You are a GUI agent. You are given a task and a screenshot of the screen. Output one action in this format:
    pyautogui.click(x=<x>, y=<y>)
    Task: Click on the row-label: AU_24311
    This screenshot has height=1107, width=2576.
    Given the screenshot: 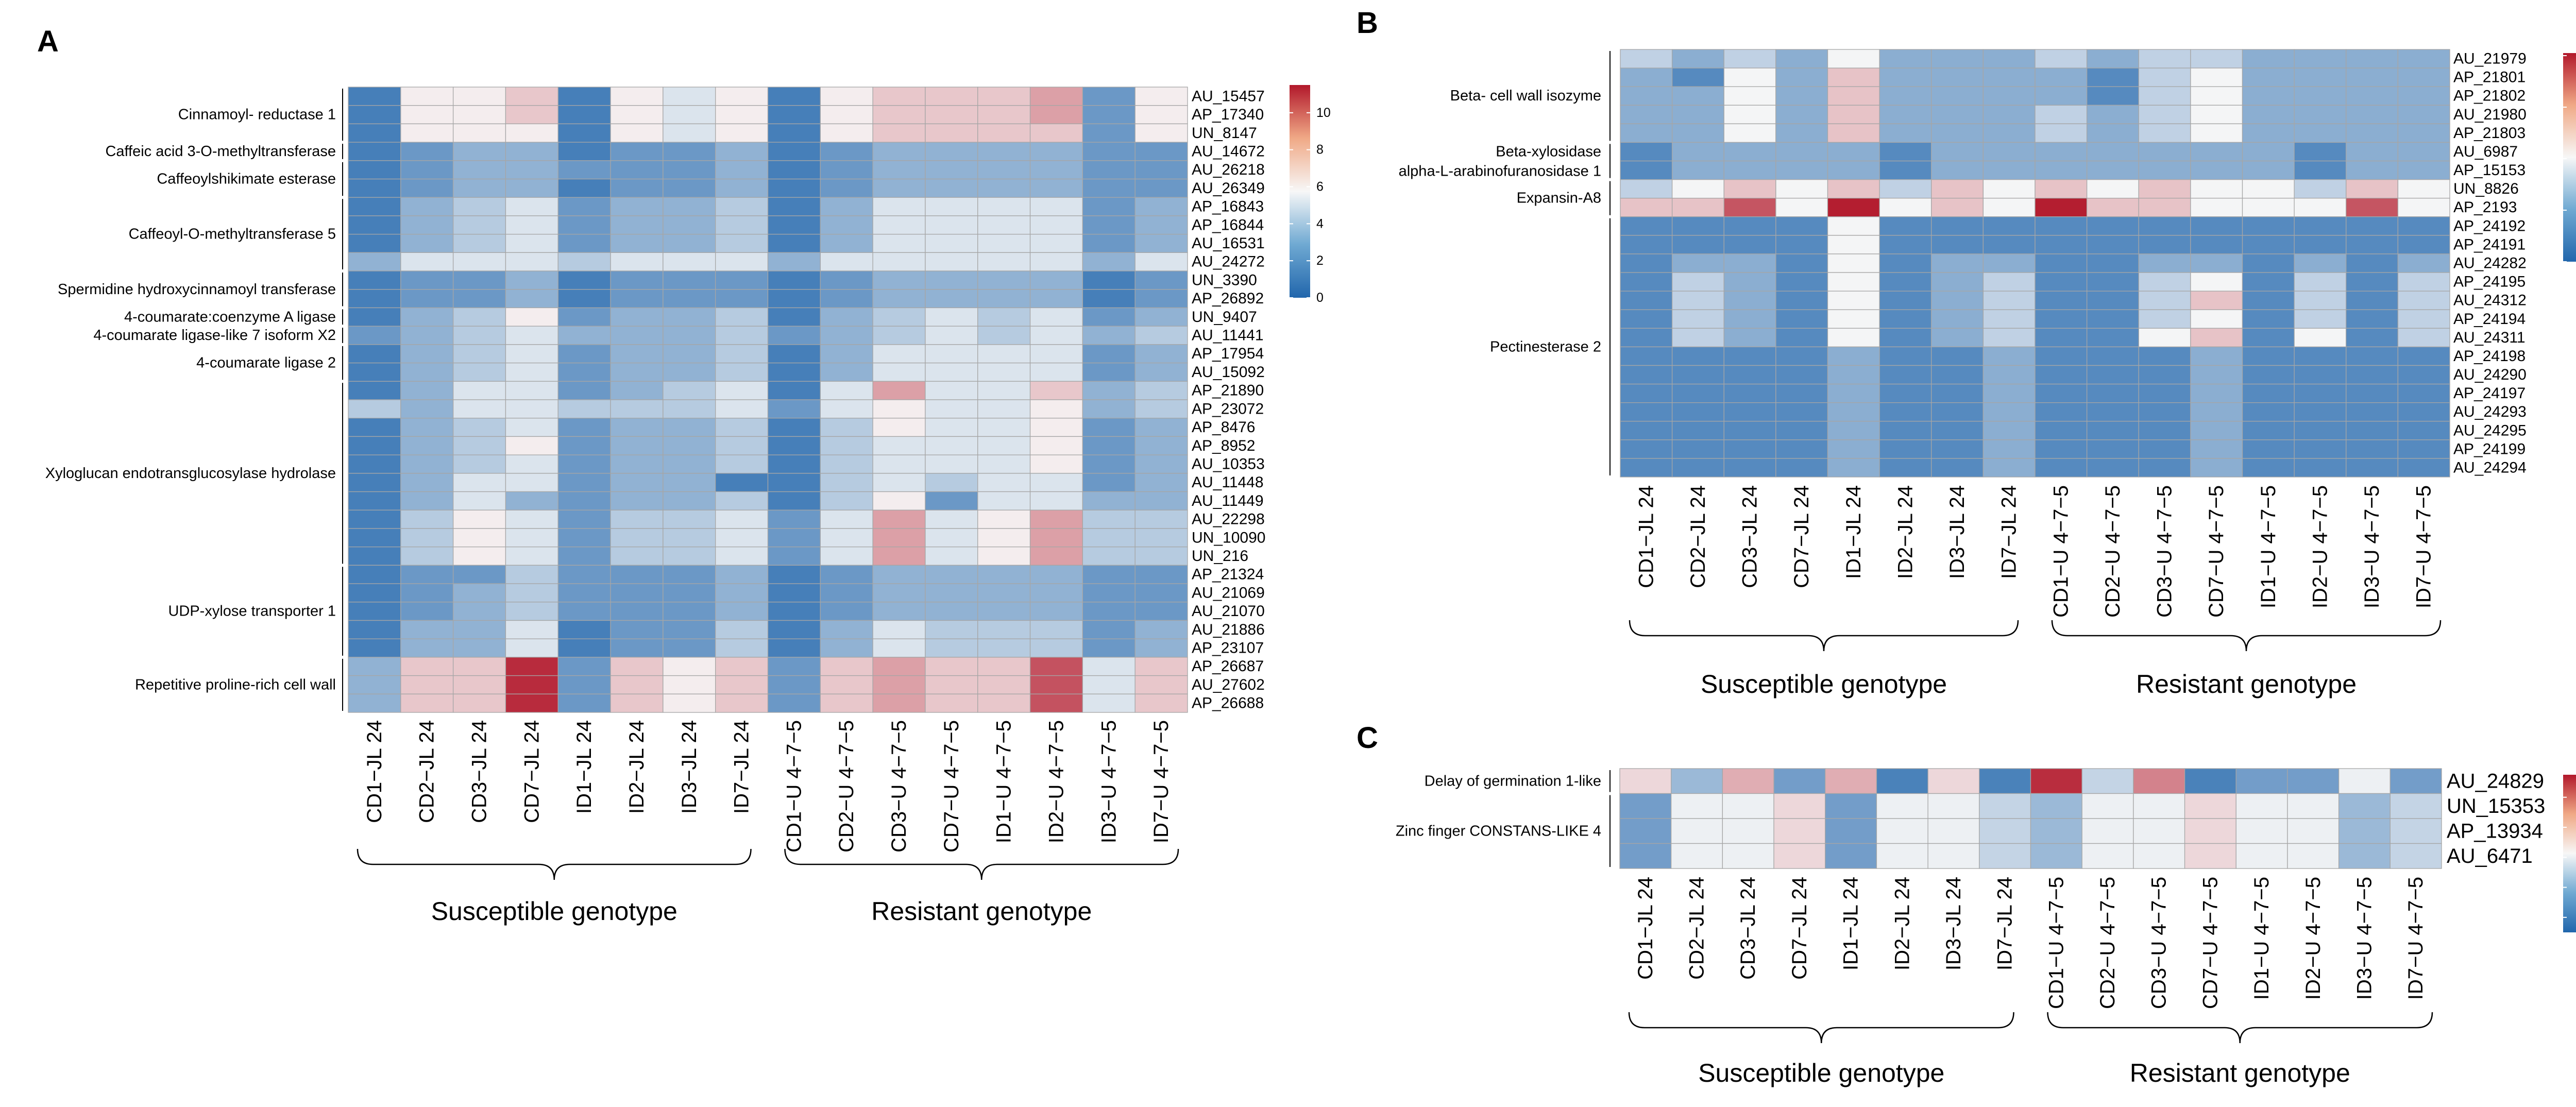 What is the action you would take?
    pyautogui.click(x=2489, y=337)
    